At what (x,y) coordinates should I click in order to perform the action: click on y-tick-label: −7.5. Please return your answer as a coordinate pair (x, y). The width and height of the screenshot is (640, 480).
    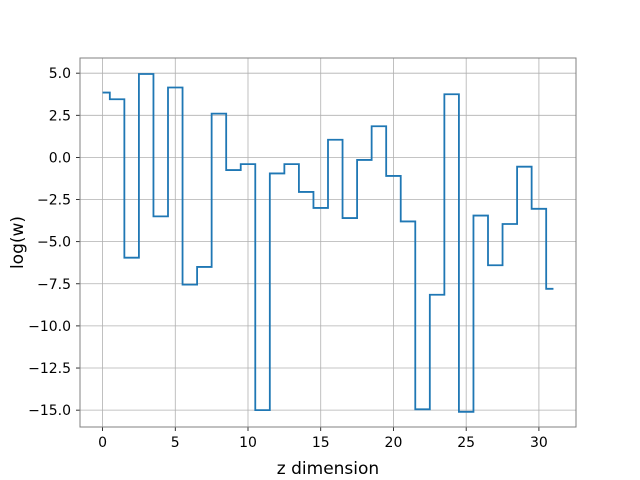
    Looking at the image, I should click on (54, 285).